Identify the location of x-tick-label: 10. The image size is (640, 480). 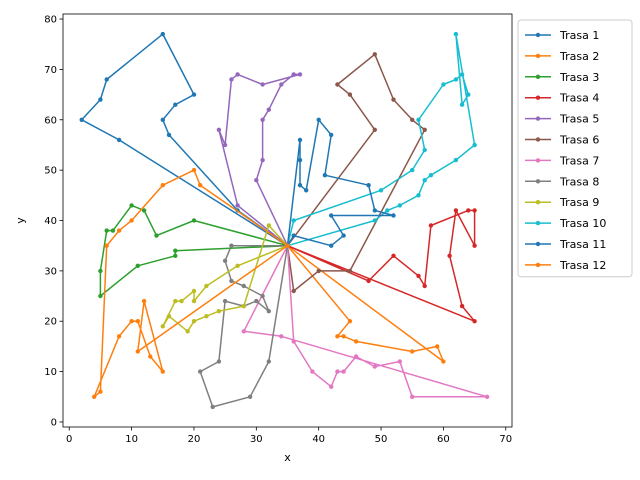
(131, 439).